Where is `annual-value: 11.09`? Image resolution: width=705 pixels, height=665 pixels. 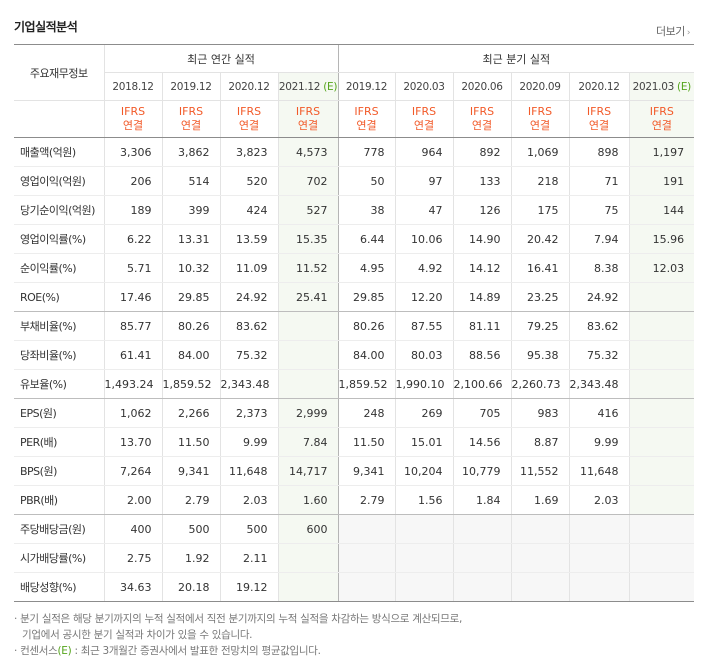
annual-value: 11.09 is located at coordinates (248, 268).